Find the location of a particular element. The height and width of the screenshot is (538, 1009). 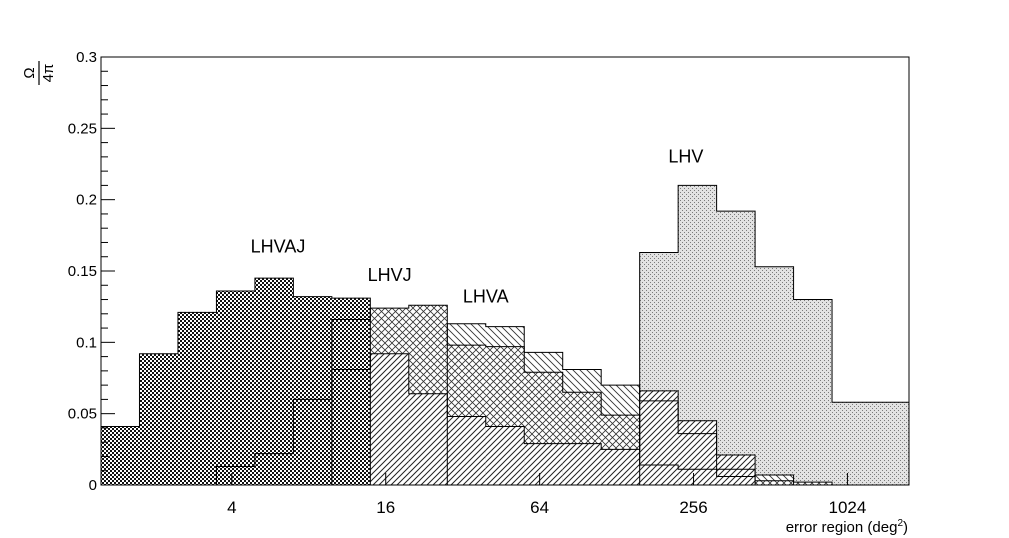

annotation-lhva: LHVA is located at coordinates (486, 296).